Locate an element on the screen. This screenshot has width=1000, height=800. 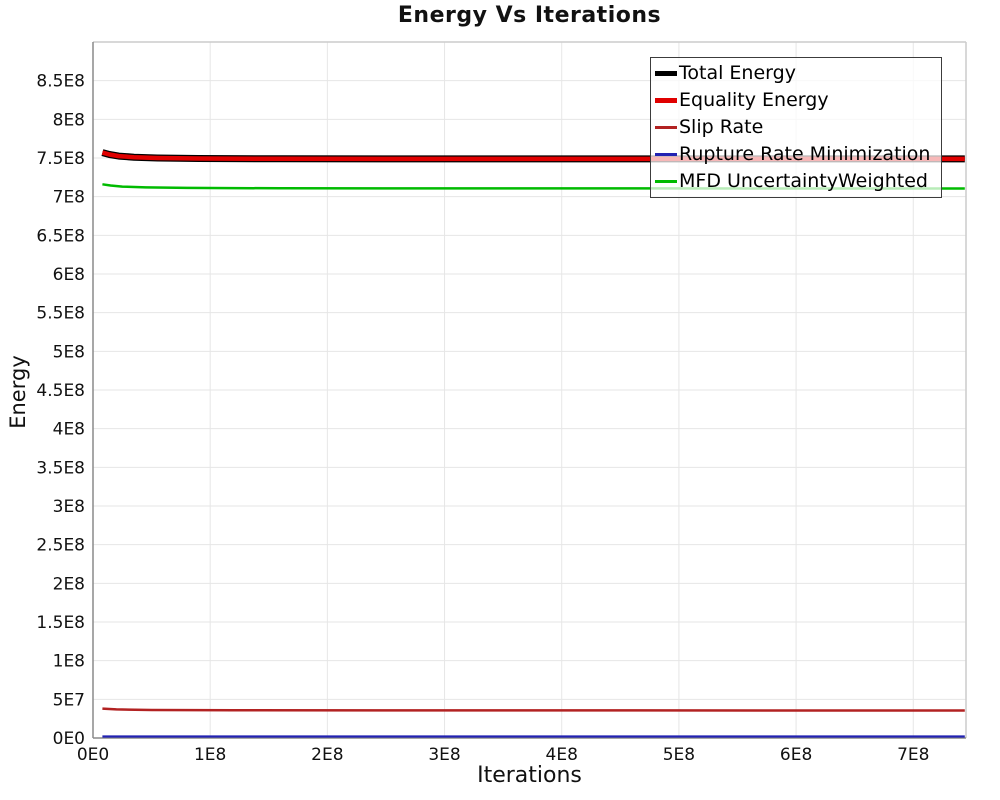
y-tick-label: 1E8 is located at coordinates (69, 662).